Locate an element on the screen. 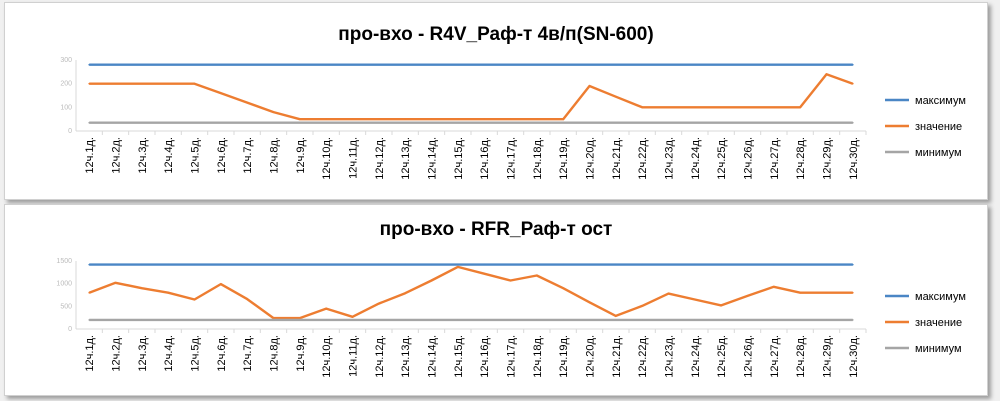 This screenshot has width=1000, height=401. x-tick-label: 12ч.1д. is located at coordinates (90, 353).